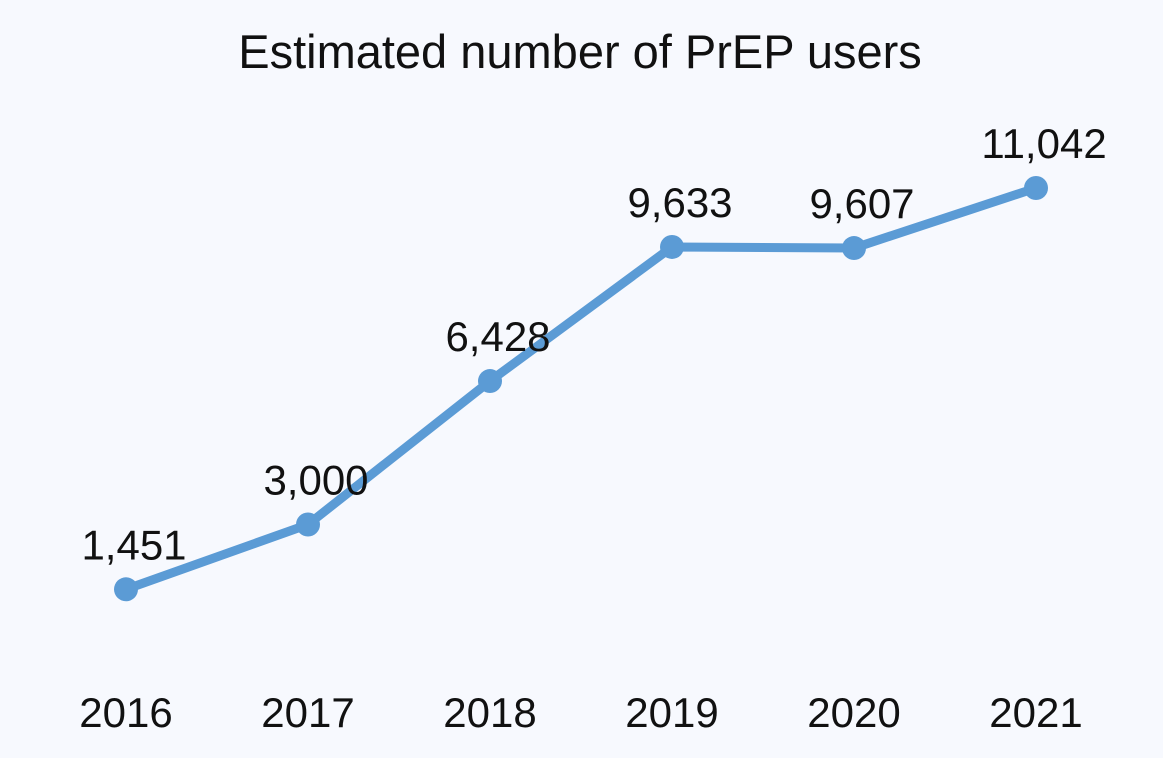  Describe the element at coordinates (1043, 143) in the screenshot. I see `data-label-2021: 11,042` at that location.